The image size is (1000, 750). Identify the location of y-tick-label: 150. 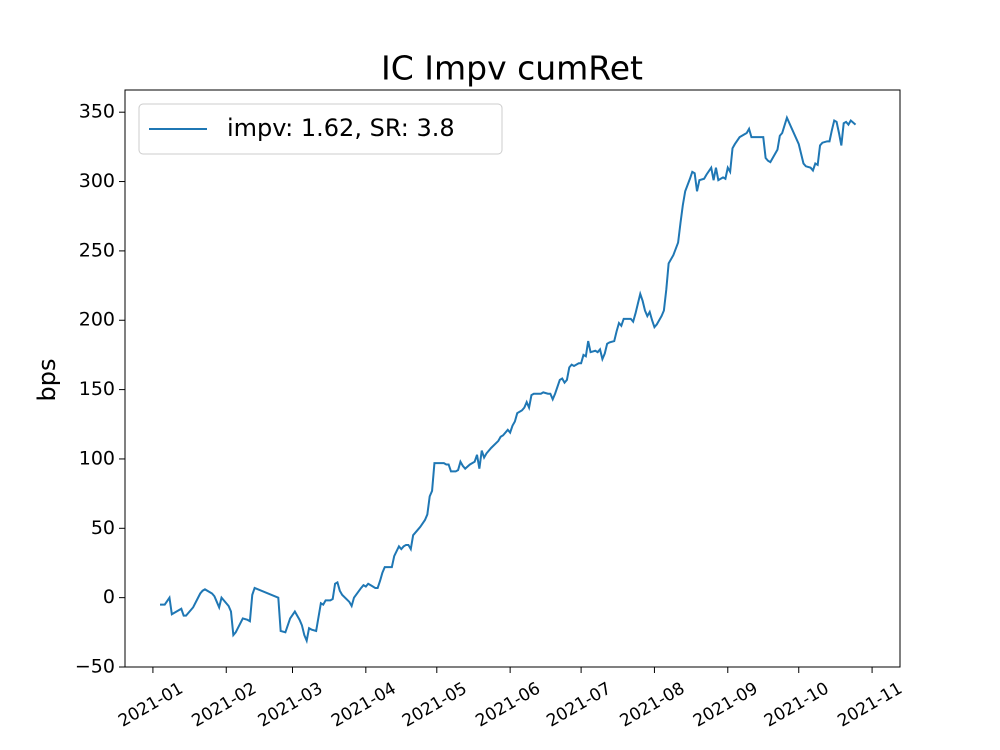
(97, 389).